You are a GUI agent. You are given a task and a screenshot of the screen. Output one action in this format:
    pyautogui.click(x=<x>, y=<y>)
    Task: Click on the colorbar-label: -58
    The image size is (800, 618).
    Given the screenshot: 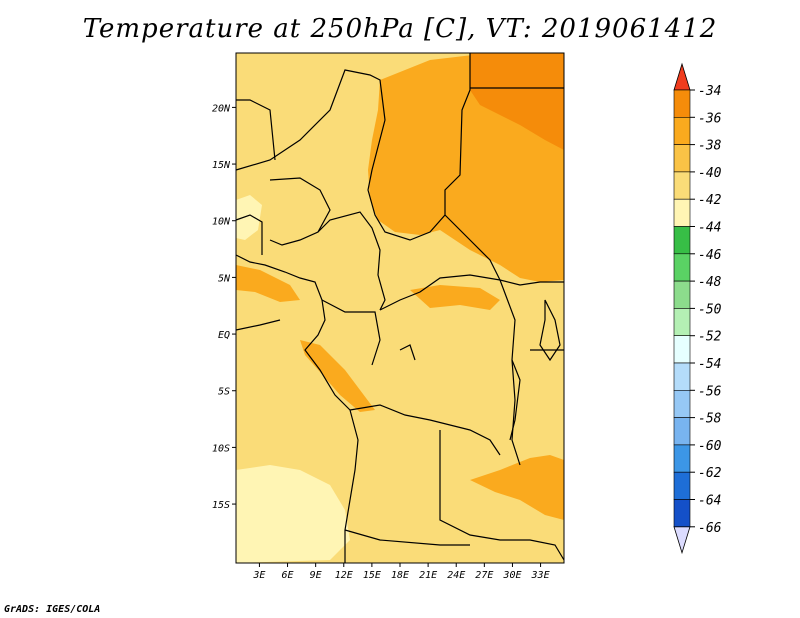 What is the action you would take?
    pyautogui.click(x=710, y=419)
    